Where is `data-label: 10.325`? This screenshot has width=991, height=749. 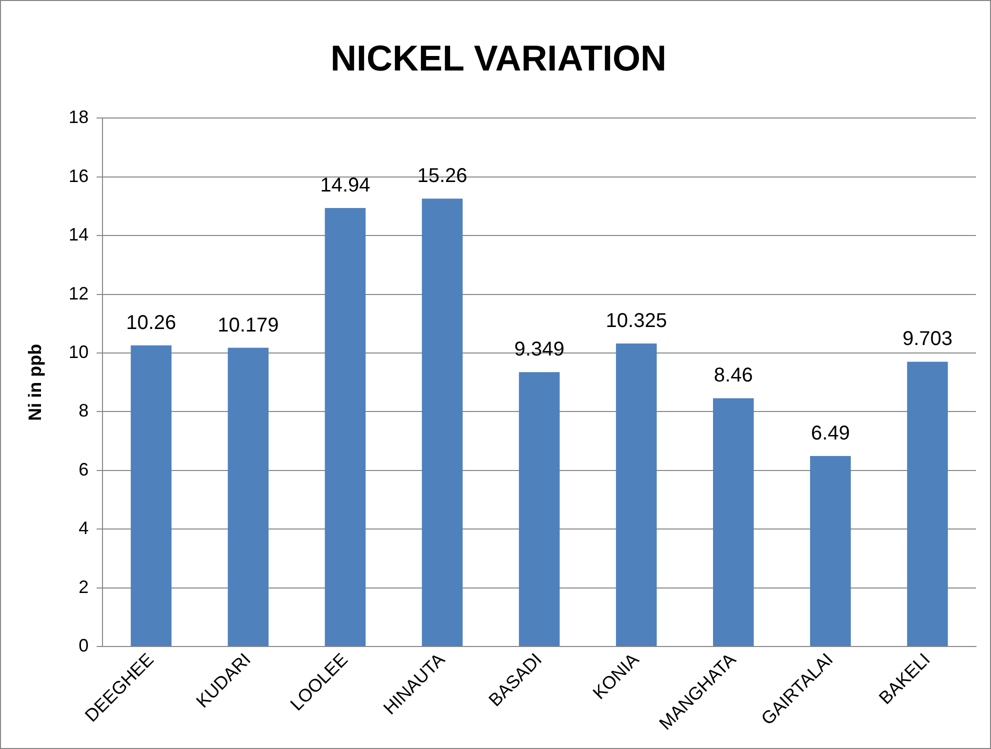 data-label: 10.325 is located at coordinates (636, 321).